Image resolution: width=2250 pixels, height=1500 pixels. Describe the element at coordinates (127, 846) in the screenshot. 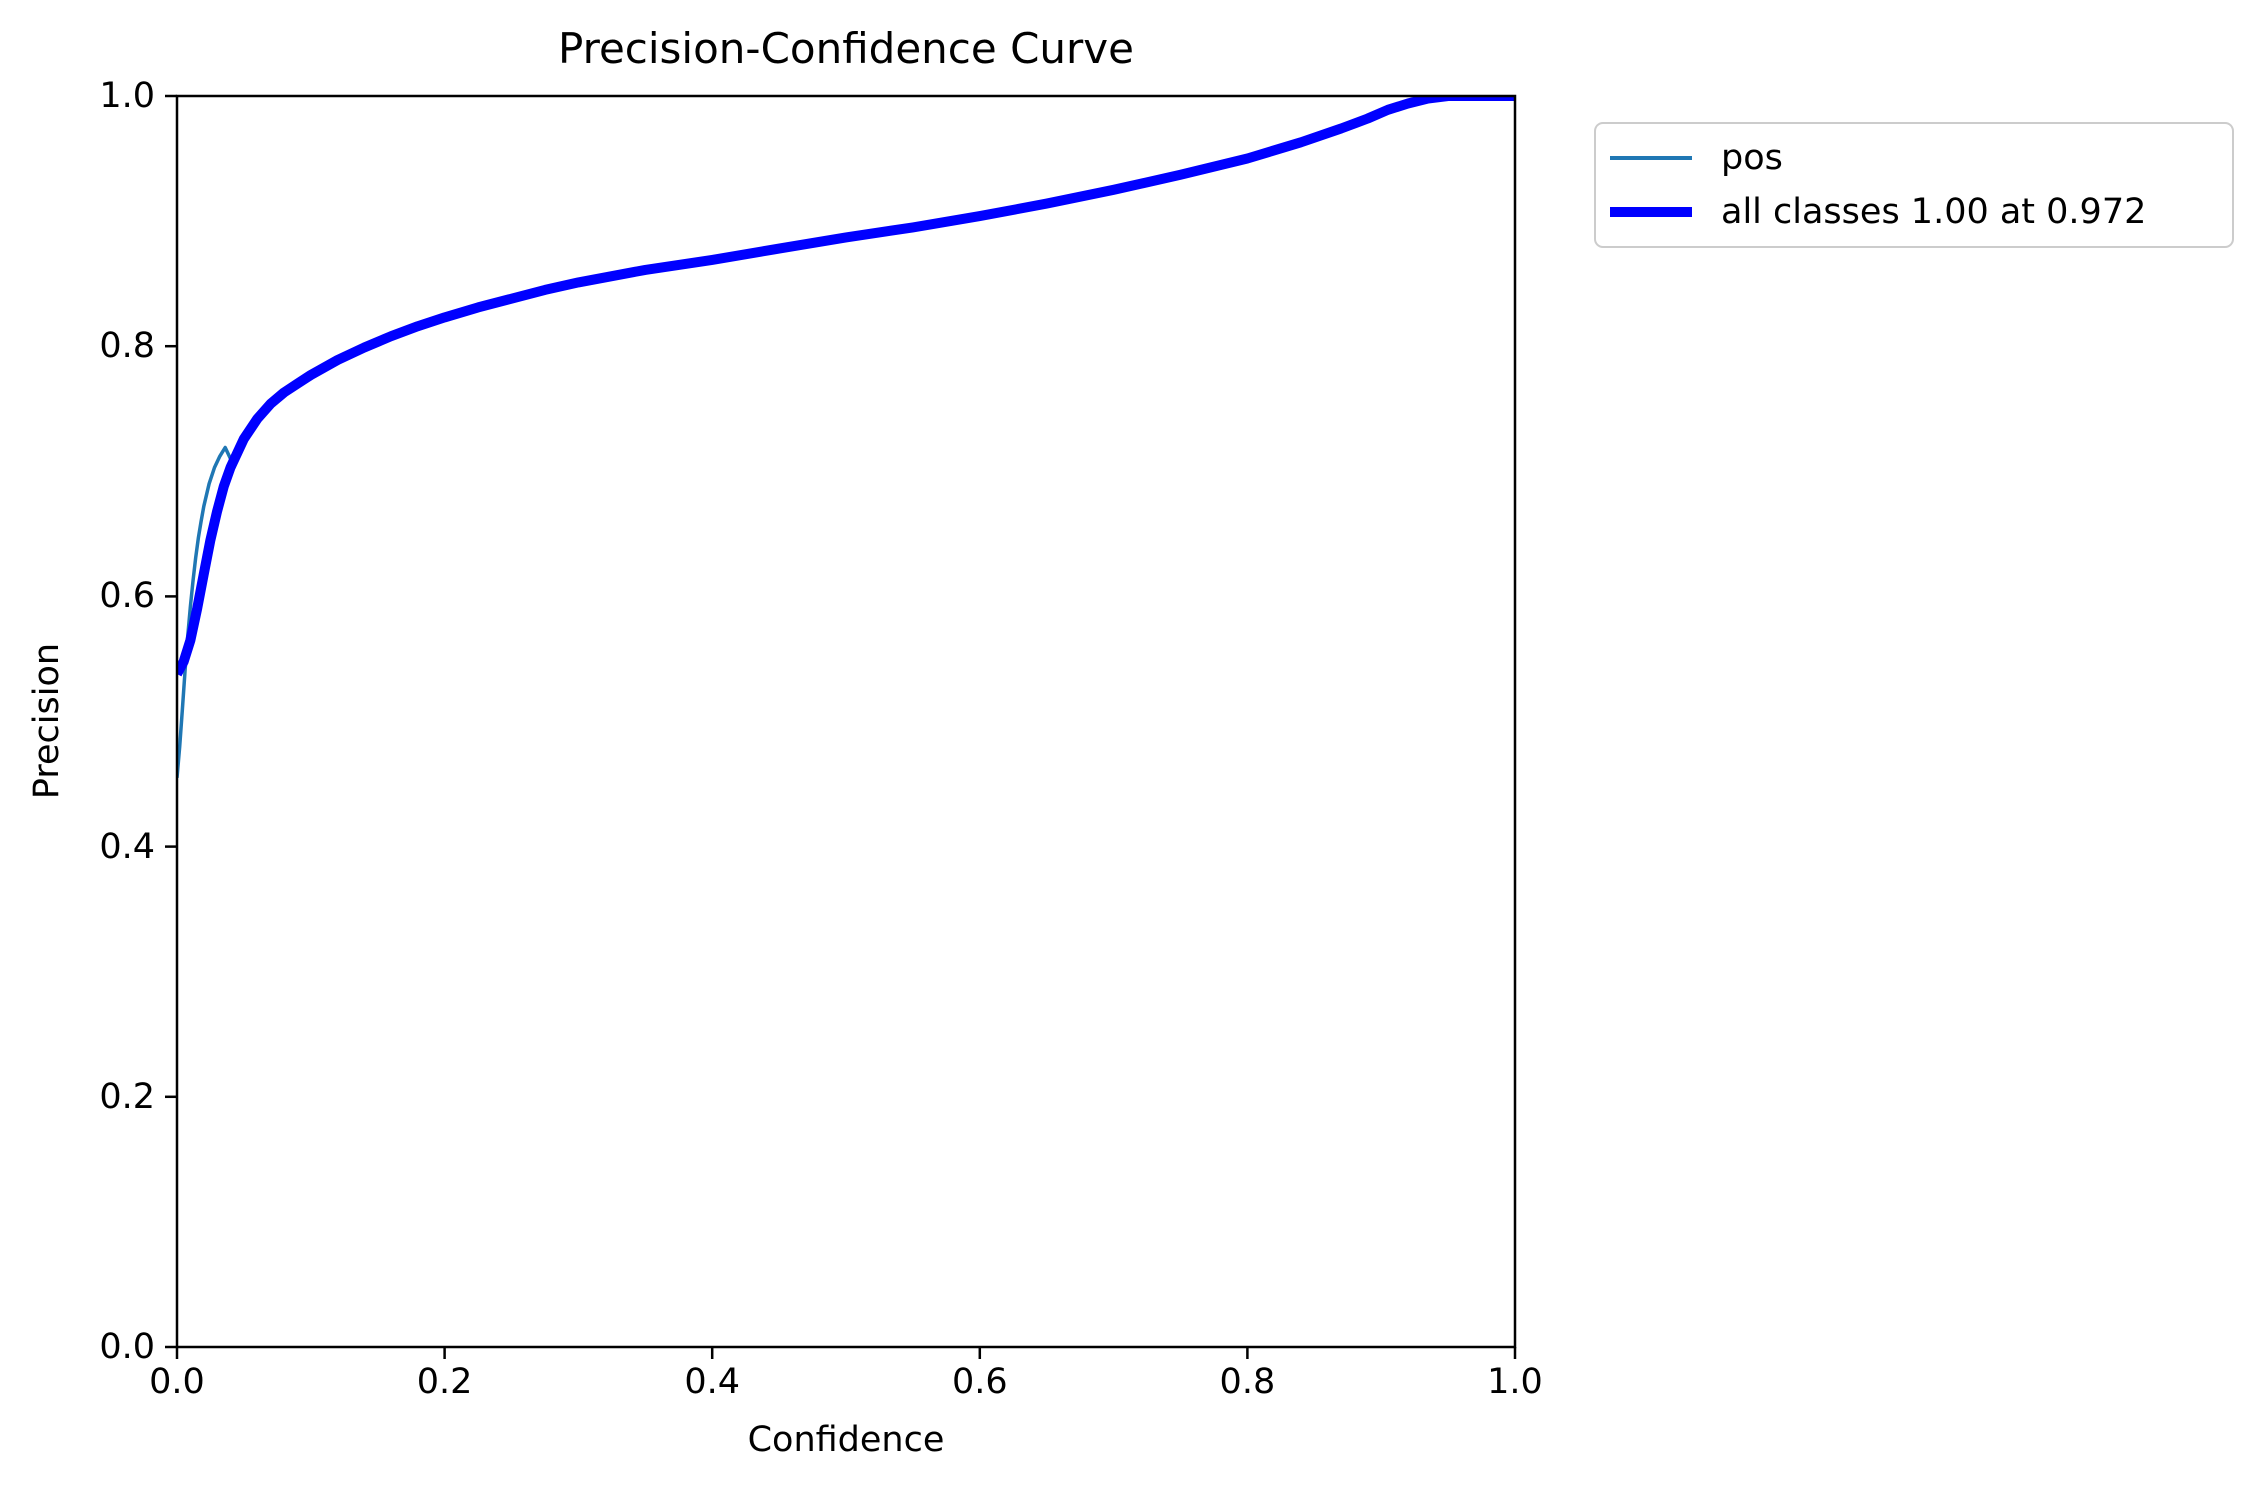

I see `y-tick-label-0.4: 0.4` at that location.